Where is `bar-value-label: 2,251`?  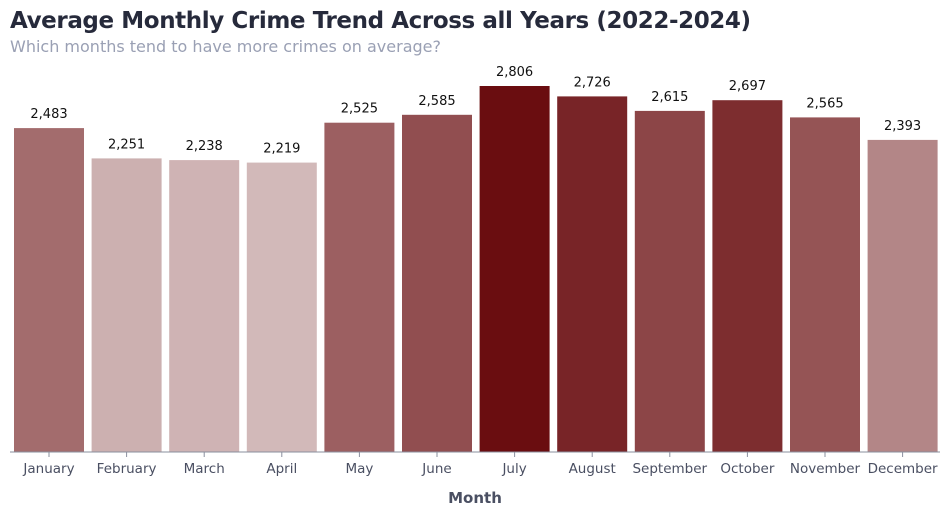 bar-value-label: 2,251 is located at coordinates (126, 144).